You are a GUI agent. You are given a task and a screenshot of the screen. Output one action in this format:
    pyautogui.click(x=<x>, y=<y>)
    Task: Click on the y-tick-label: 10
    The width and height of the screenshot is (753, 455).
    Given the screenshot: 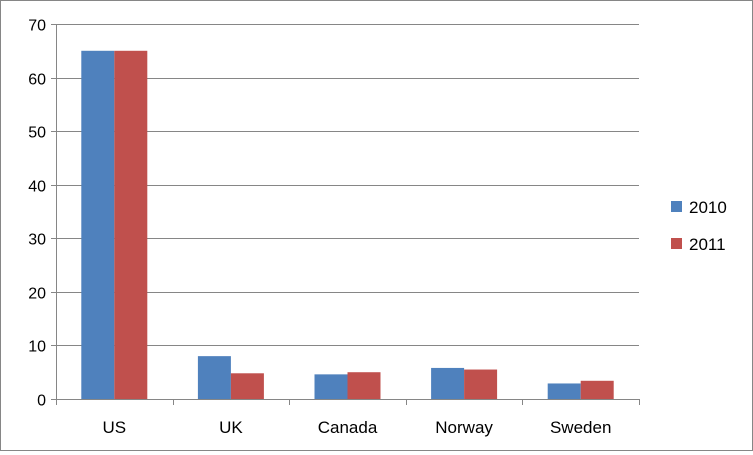 What is the action you would take?
    pyautogui.click(x=37, y=347)
    